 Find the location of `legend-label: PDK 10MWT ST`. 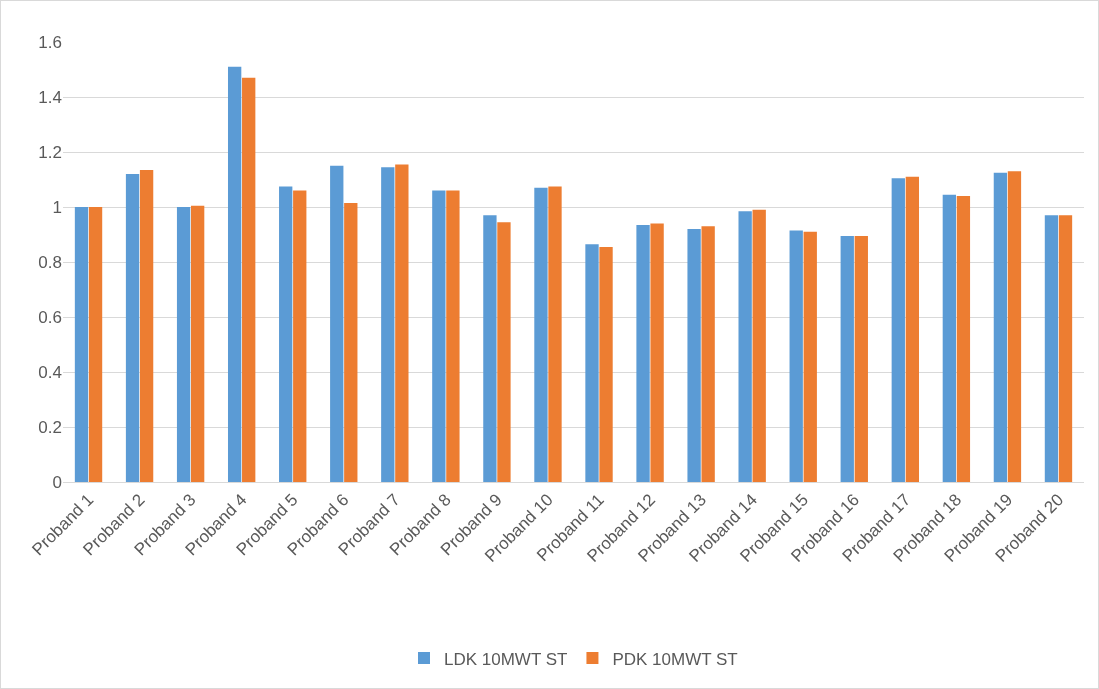

legend-label: PDK 10MWT ST is located at coordinates (675, 659).